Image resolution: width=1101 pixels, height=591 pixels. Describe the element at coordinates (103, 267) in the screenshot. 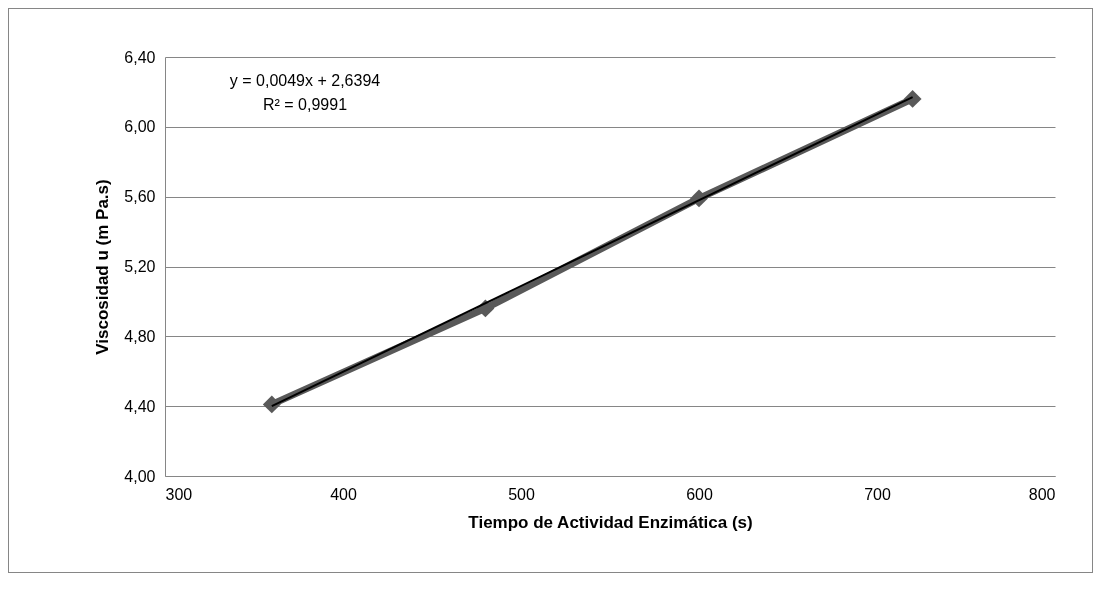

I see `y-axis-title: Viscosidad u (m Pa.s)` at that location.